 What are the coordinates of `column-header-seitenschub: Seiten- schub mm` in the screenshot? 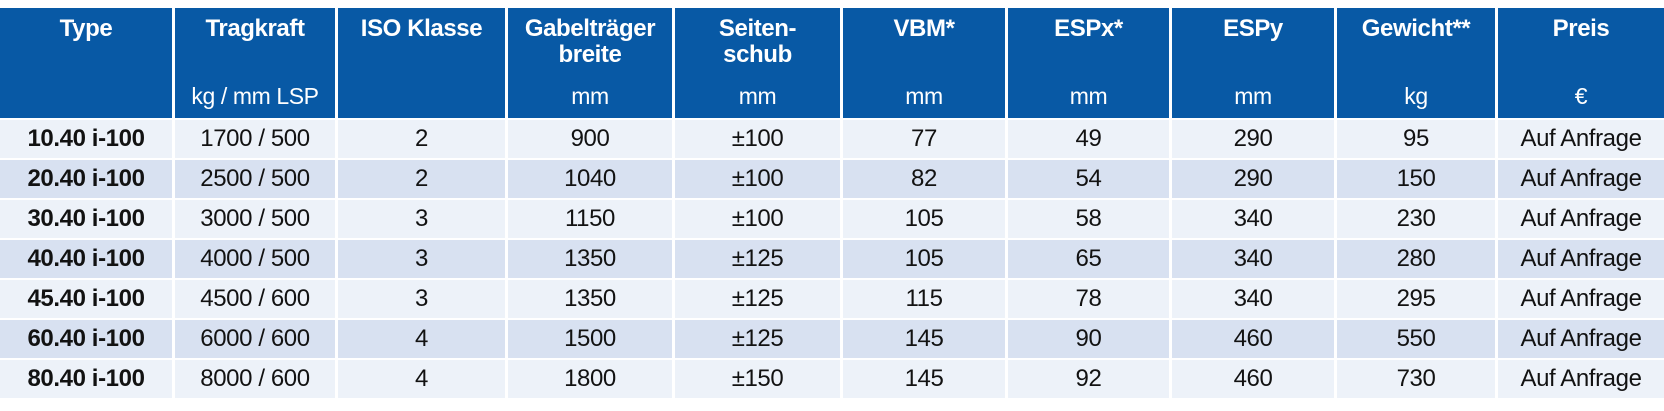 It's located at (757, 63).